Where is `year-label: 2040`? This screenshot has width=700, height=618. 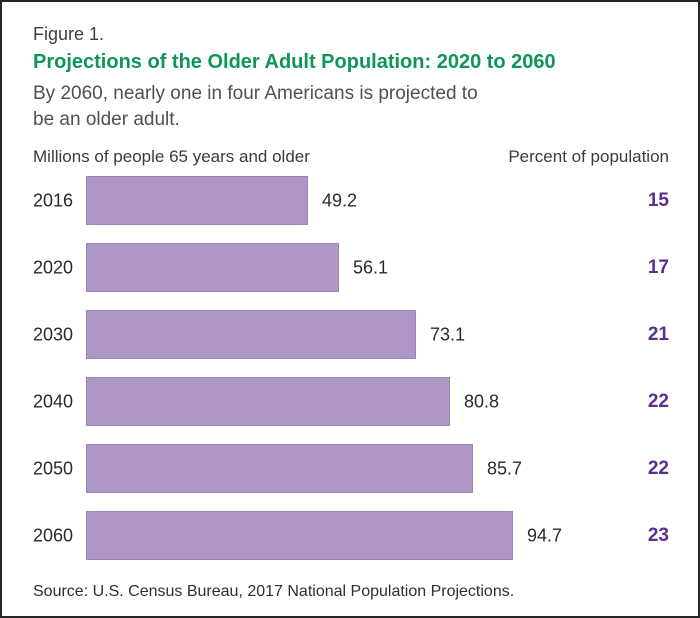
year-label: 2040 is located at coordinates (53, 401).